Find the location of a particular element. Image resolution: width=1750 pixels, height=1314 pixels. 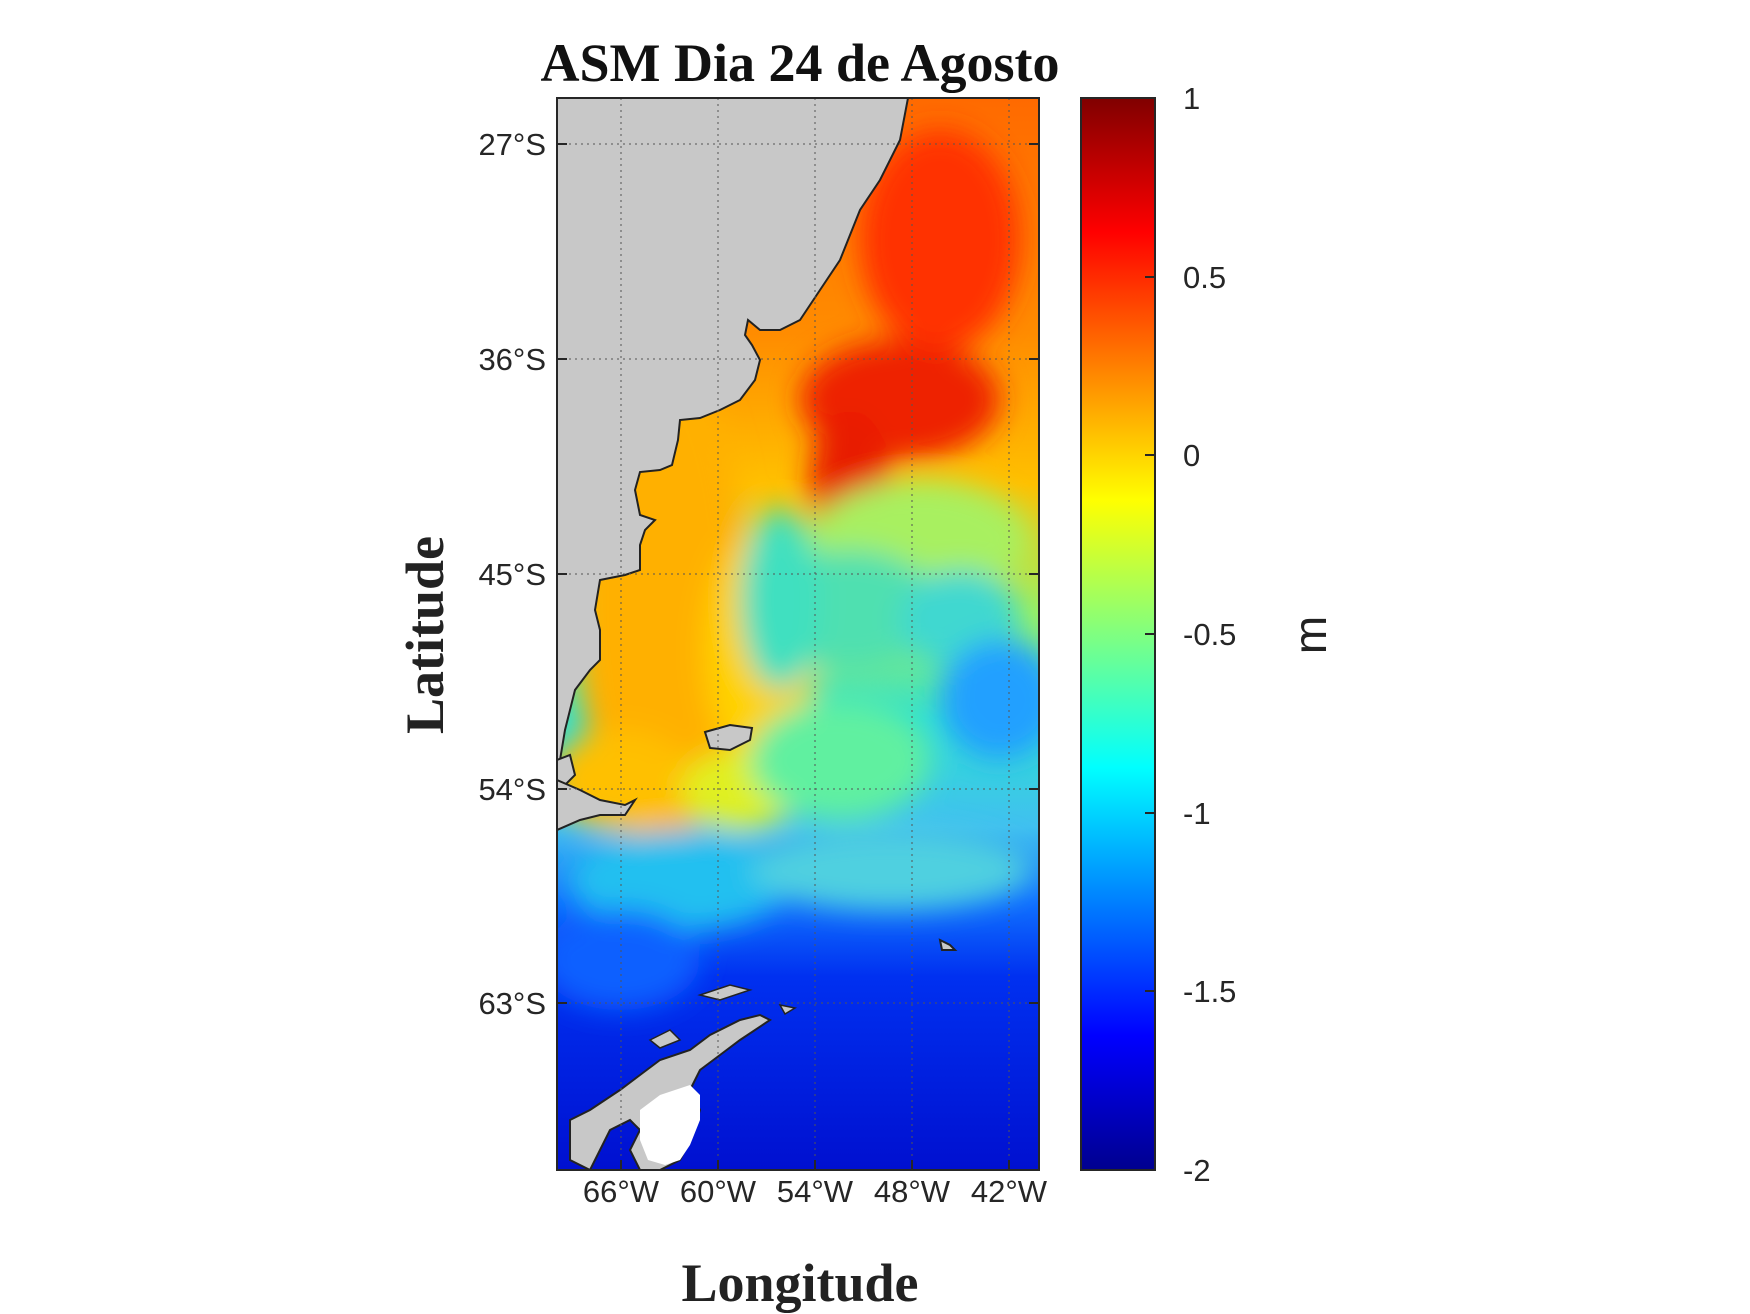

lat-tick-label: 45°S is located at coordinates (512, 574).